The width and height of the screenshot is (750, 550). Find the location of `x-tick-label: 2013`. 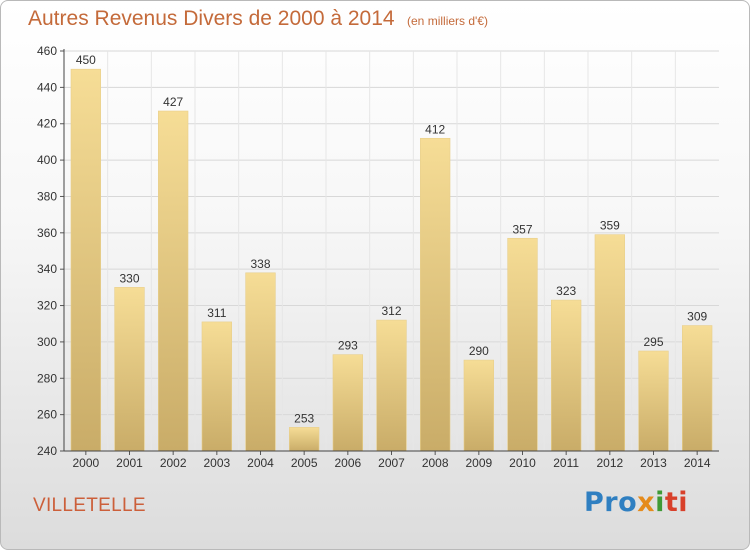

x-tick-label: 2013 is located at coordinates (653, 463).